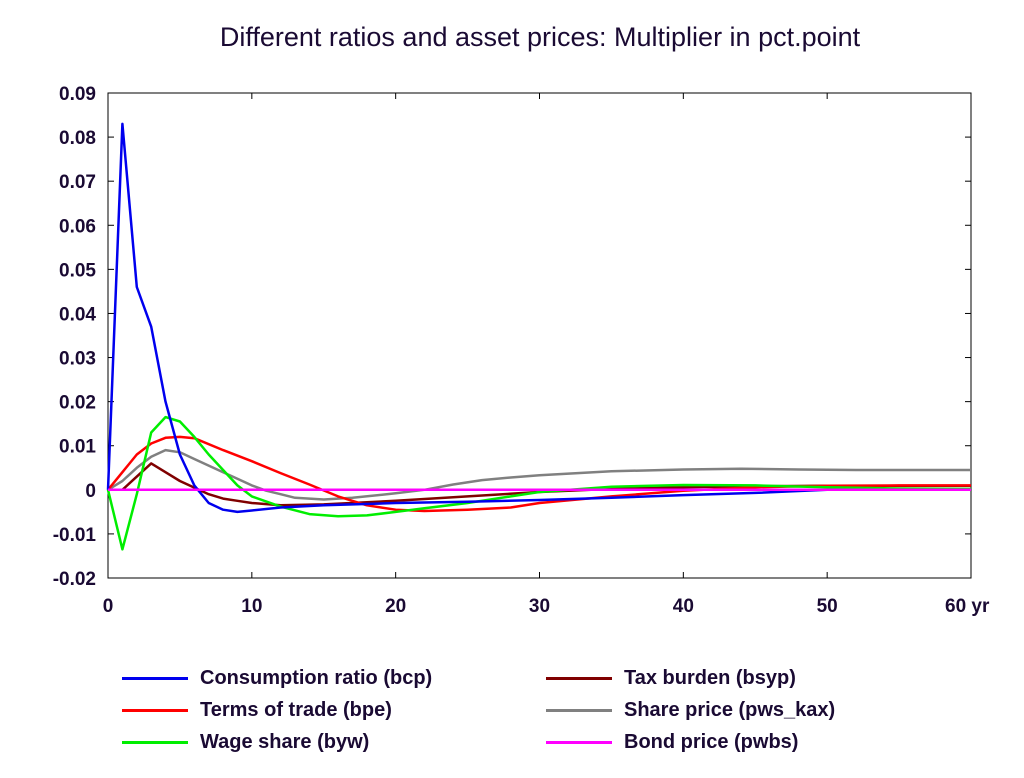 This screenshot has height=778, width=1024. What do you see at coordinates (77, 403) in the screenshot?
I see `y-tick-label: 0.02` at bounding box center [77, 403].